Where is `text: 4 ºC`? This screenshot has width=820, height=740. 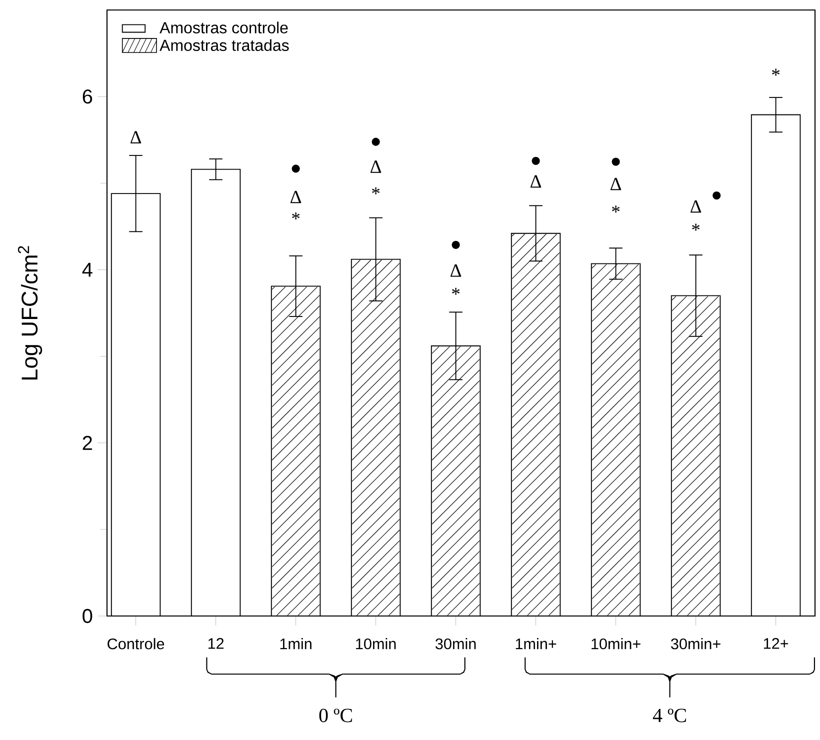
text: 4 ºC is located at coordinates (669, 715).